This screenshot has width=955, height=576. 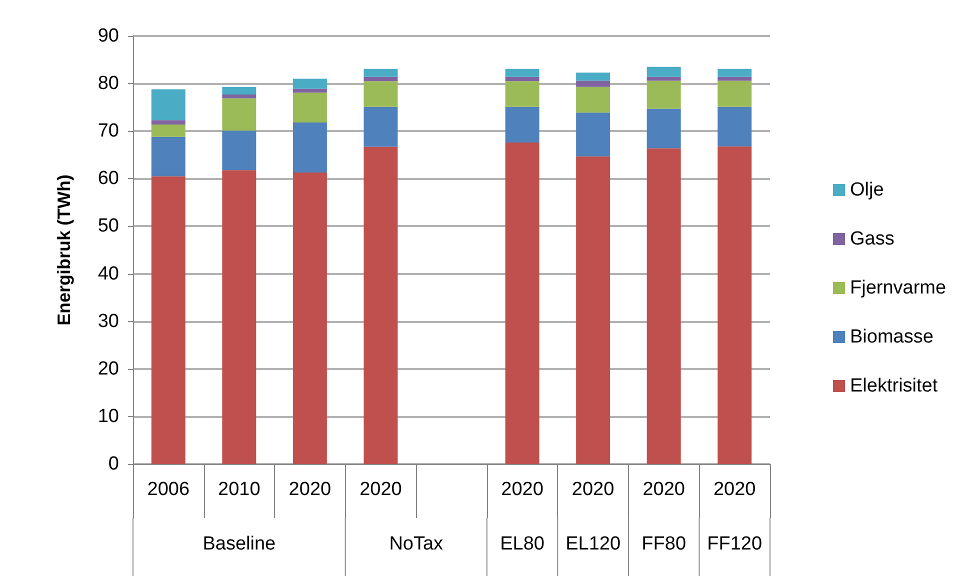 I want to click on y-tick-label: 30, so click(x=108, y=321).